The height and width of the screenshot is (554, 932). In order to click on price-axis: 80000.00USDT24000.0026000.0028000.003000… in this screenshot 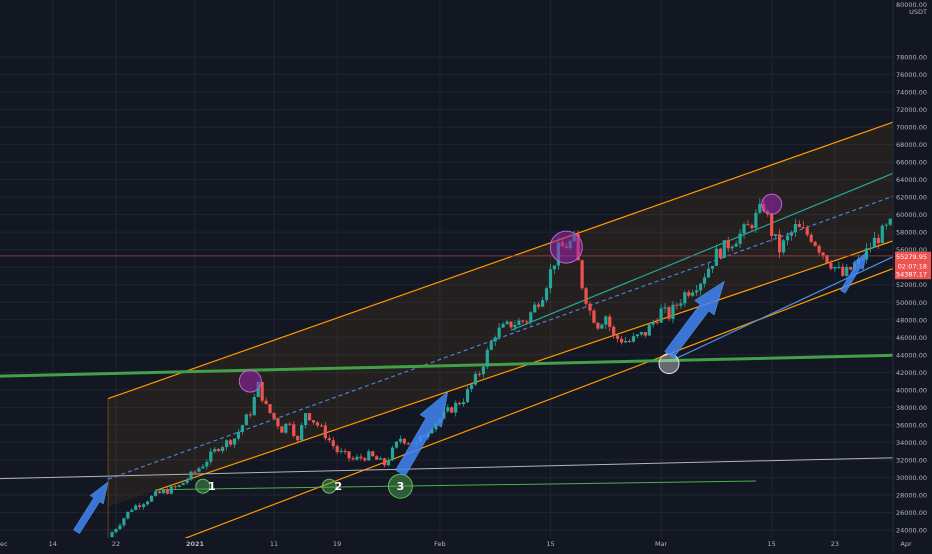, I will do `click(912, 275)`.